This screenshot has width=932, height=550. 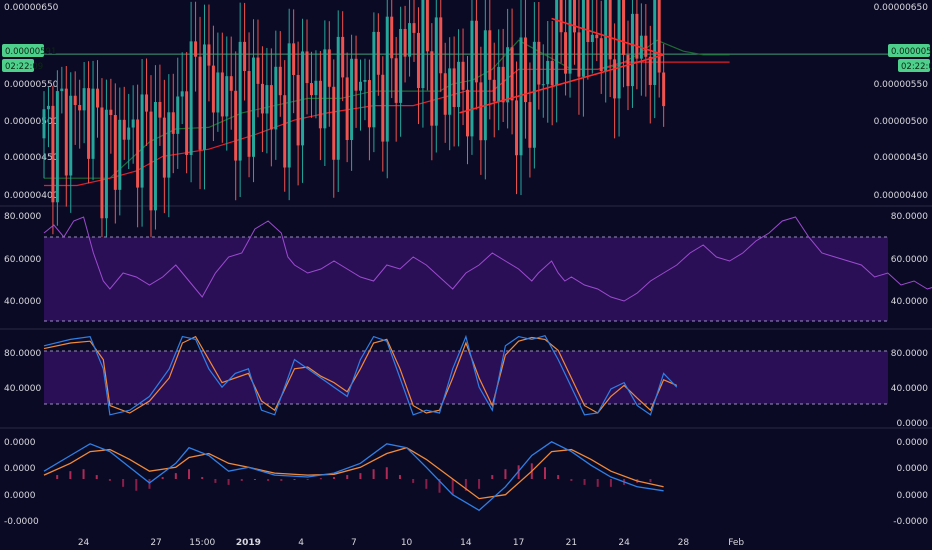 What do you see at coordinates (901, 158) in the screenshot?
I see `price-right-tick-4: 0.00000450` at bounding box center [901, 158].